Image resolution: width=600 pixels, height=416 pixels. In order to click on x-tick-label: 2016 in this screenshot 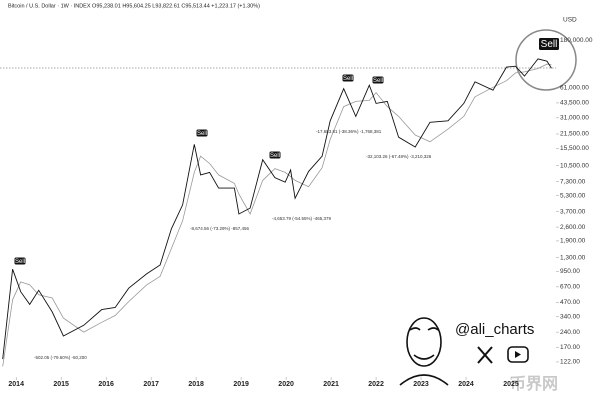, I will do `click(106, 384)`.